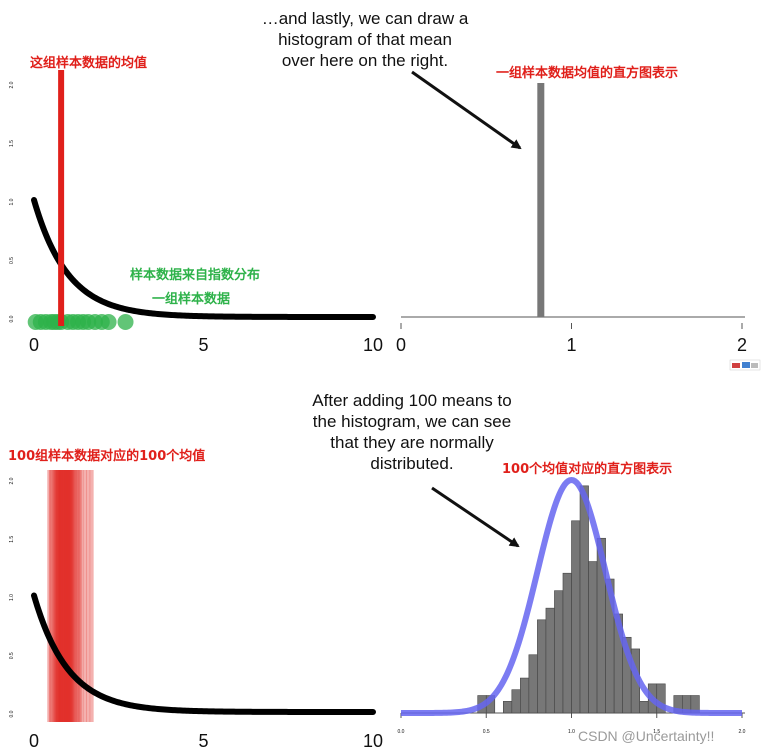  What do you see at coordinates (373, 345) in the screenshot?
I see `top-left-x-tick-label: 10` at bounding box center [373, 345].